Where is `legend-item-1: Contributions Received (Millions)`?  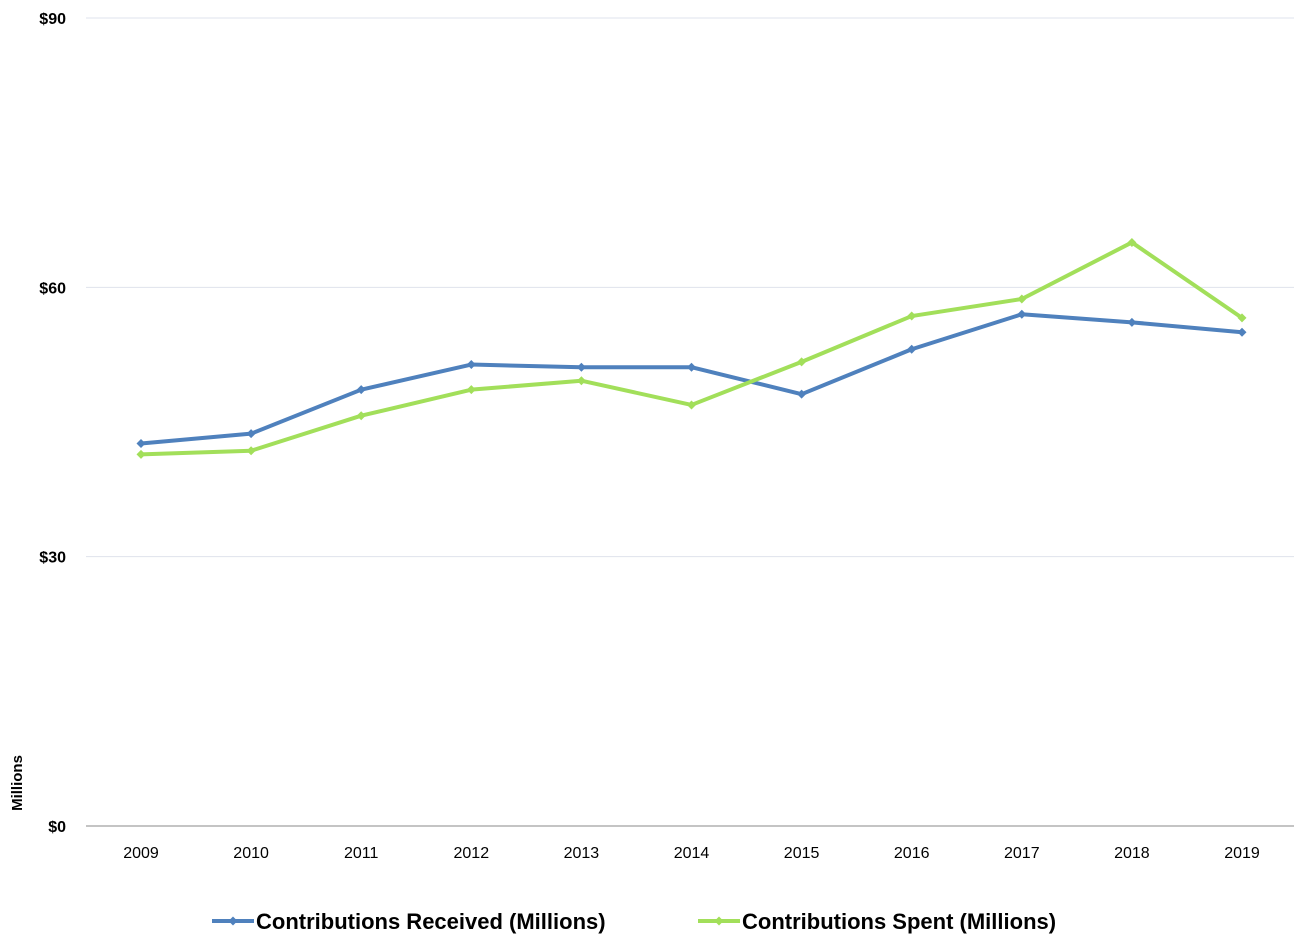
legend-item-1: Contributions Received (Millions) is located at coordinates (409, 921).